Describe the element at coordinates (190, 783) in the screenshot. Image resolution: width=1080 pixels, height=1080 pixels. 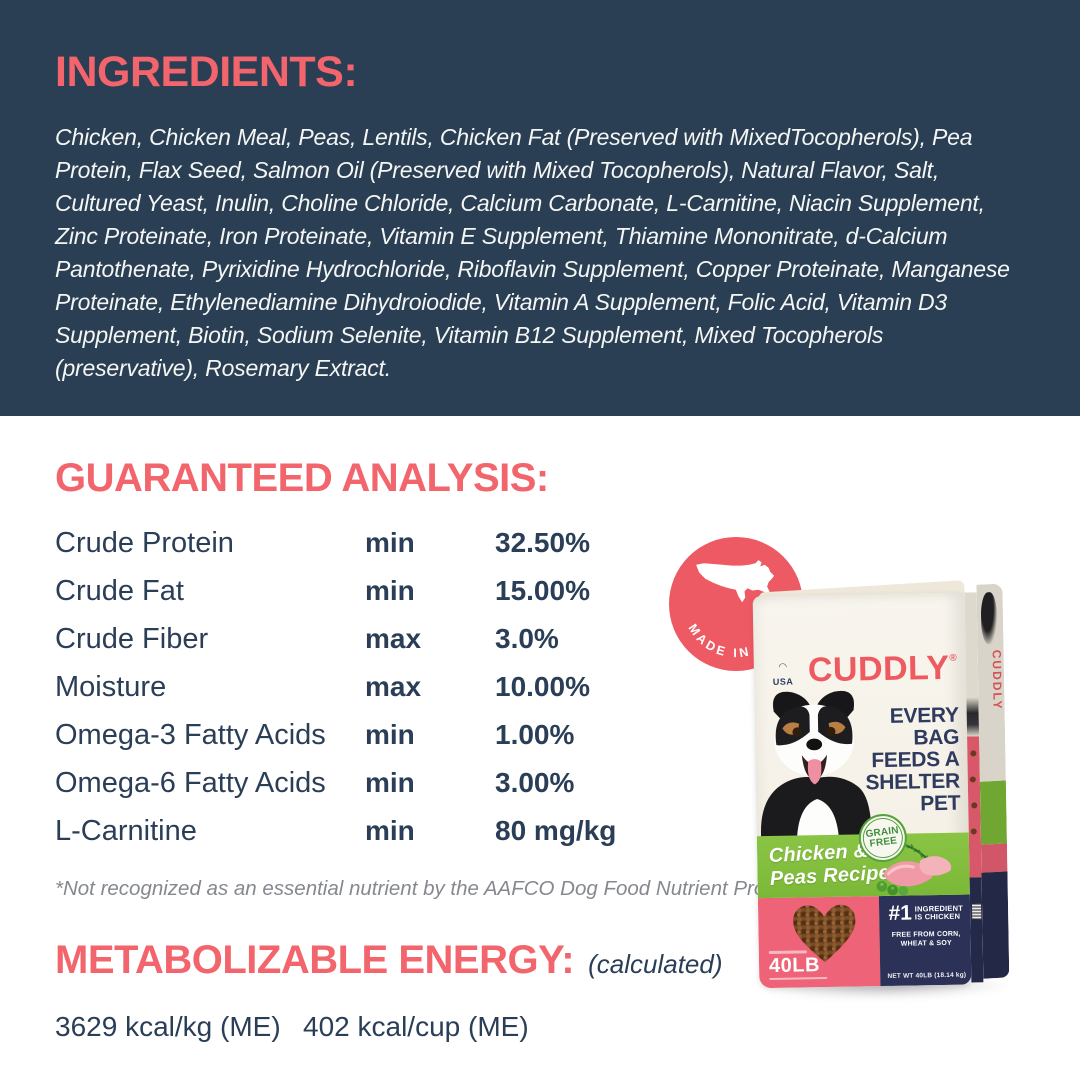
I see `nutrient-label: Omega-6 Fatty Acids` at that location.